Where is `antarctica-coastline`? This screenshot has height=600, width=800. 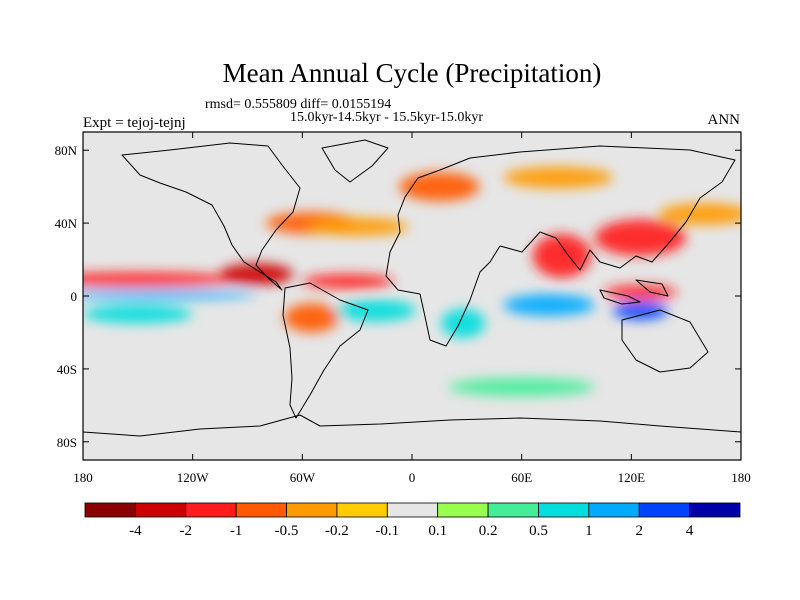
antarctica-coastline is located at coordinates (412, 425).